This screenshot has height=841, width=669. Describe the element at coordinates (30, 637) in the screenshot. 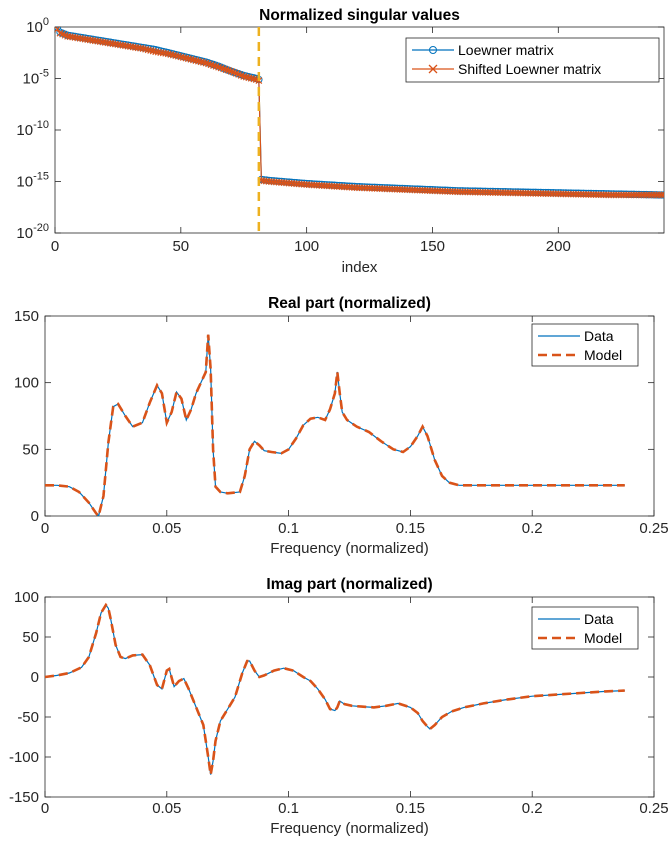

I see `y-tick-label: 50` at that location.